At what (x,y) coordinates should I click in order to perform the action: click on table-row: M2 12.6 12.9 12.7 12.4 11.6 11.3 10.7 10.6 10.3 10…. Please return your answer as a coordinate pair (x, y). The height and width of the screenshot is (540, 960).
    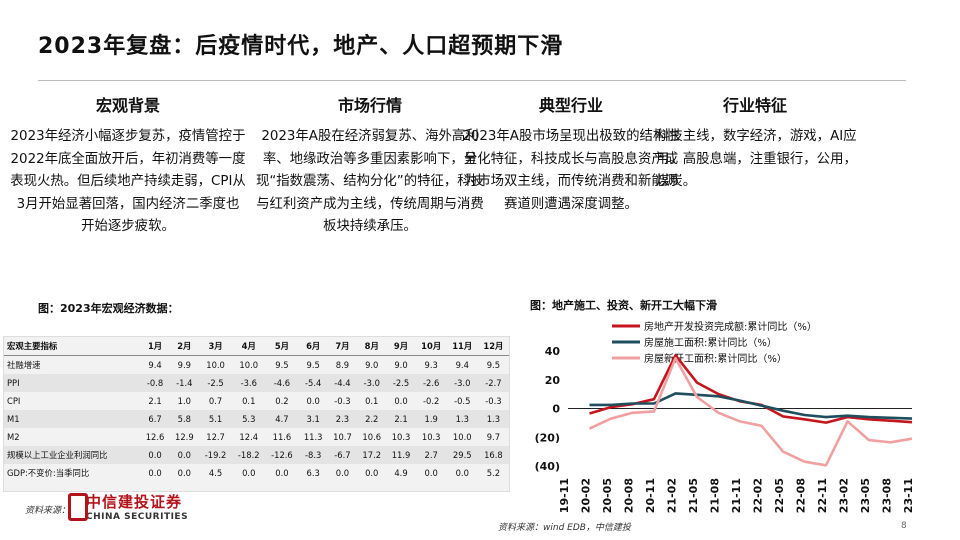
    Looking at the image, I should click on (256, 437).